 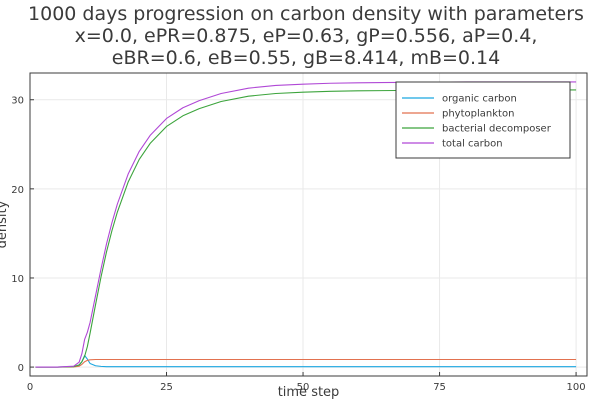 What do you see at coordinates (17, 279) in the screenshot?
I see `y-tick-label: 10` at bounding box center [17, 279].